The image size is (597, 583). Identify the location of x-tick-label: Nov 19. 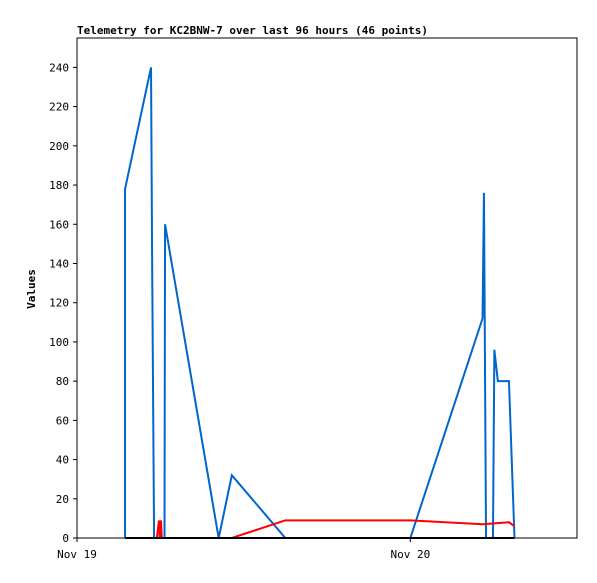
(77, 554).